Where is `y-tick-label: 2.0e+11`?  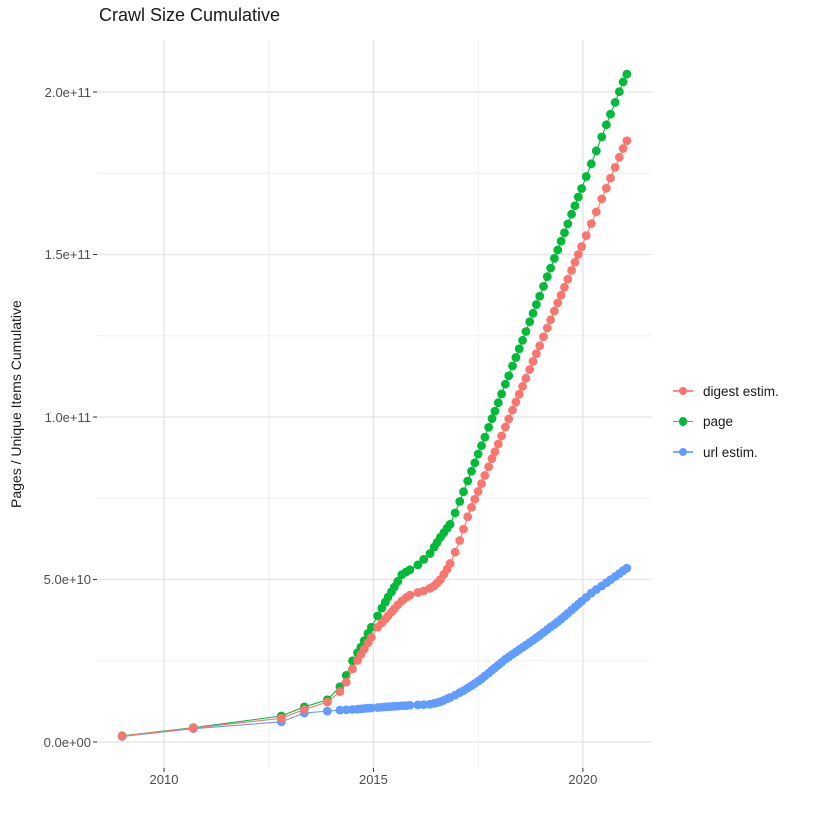 y-tick-label: 2.0e+11 is located at coordinates (67, 92).